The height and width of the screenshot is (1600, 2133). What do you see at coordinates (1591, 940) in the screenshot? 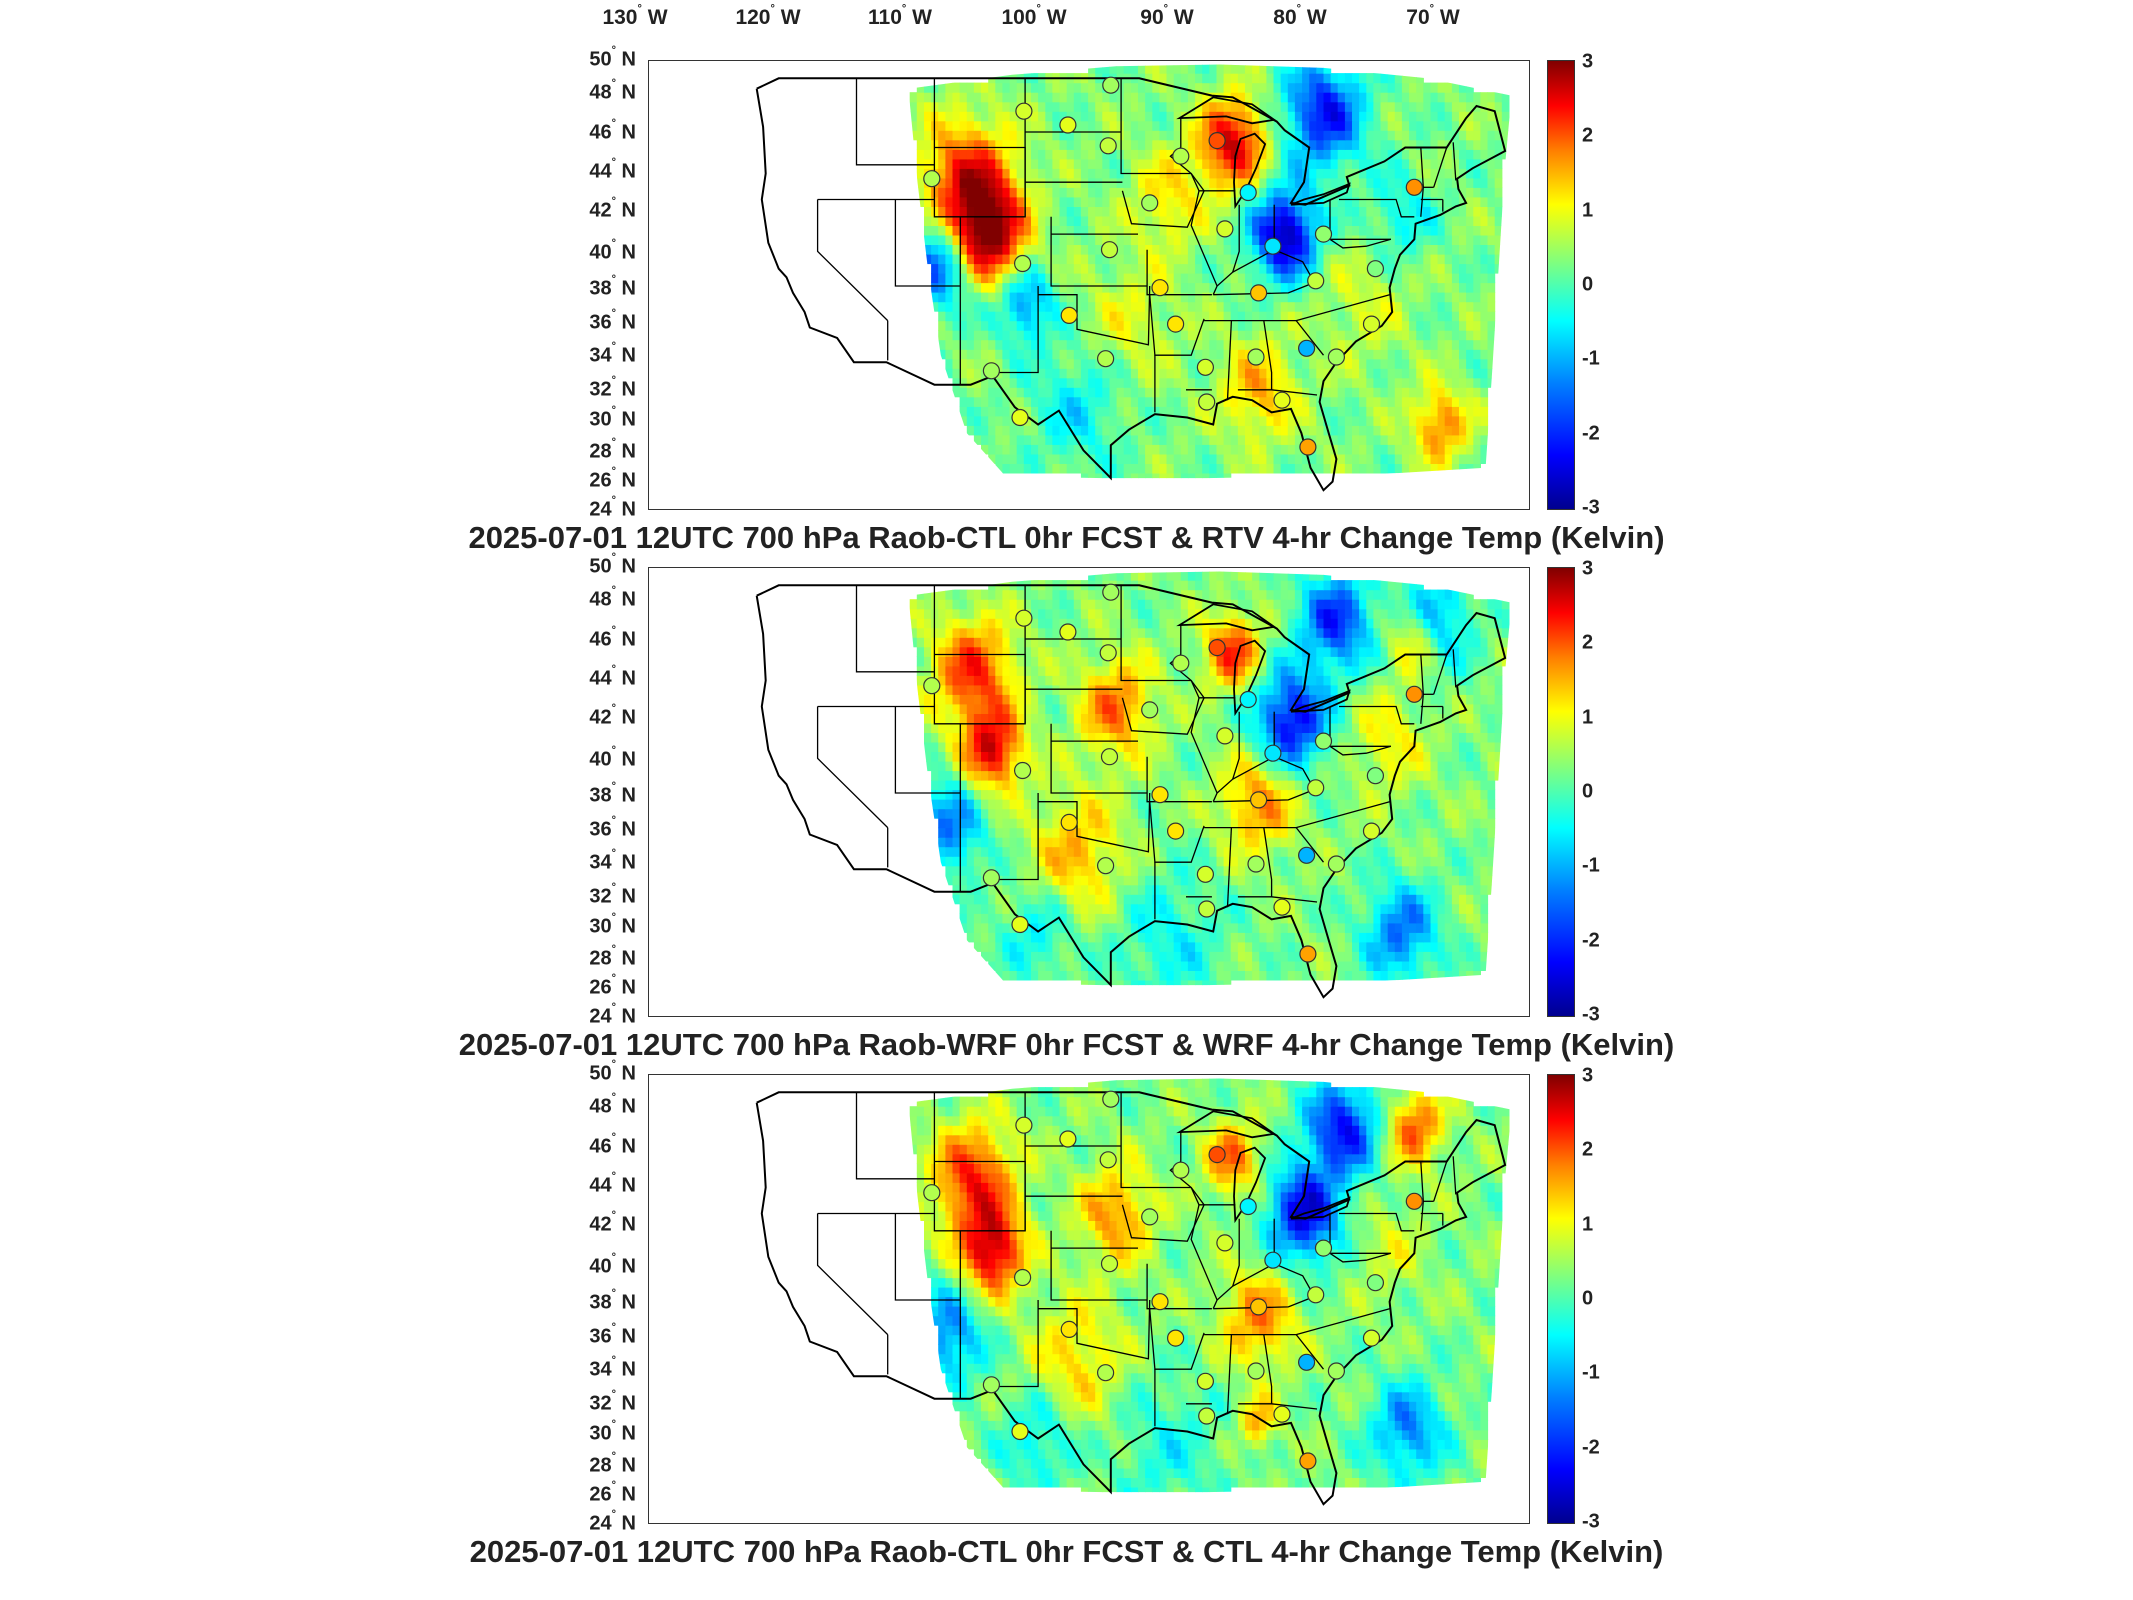
I see `colorbar-tick-label: -2` at bounding box center [1591, 940].